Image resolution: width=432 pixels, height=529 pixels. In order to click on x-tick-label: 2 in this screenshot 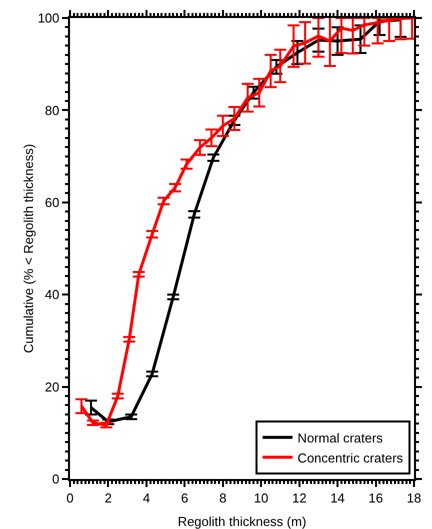, I will do `click(108, 498)`.